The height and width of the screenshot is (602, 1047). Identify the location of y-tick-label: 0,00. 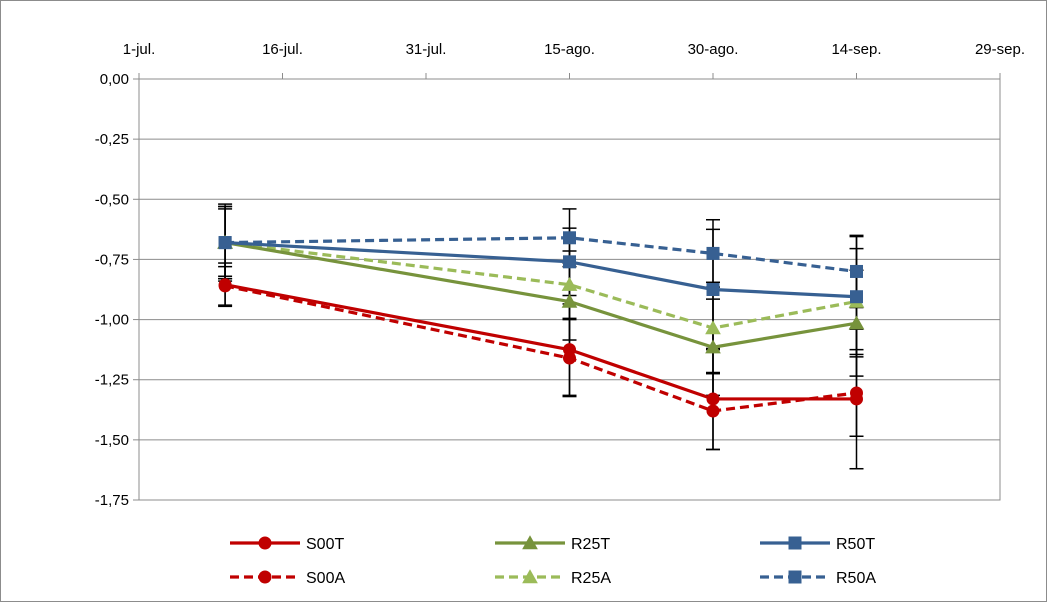
(114, 79).